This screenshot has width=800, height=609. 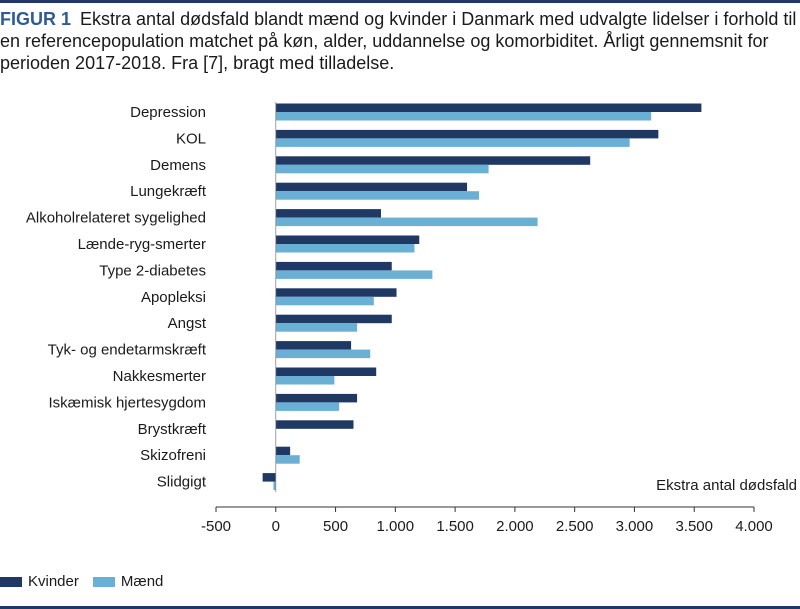 What do you see at coordinates (754, 526) in the screenshot?
I see `x-tick-label: 4.000` at bounding box center [754, 526].